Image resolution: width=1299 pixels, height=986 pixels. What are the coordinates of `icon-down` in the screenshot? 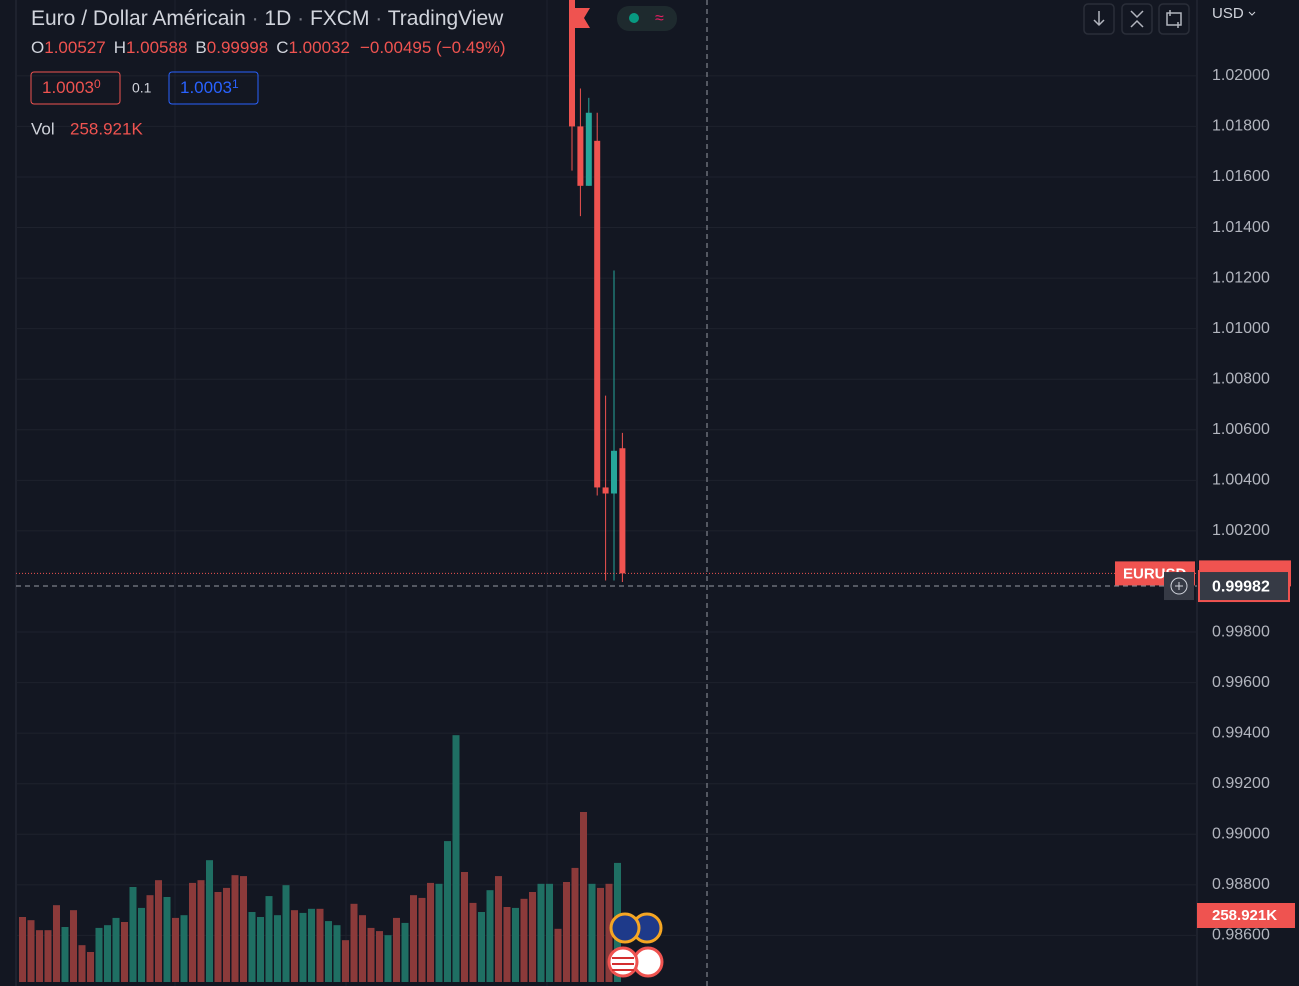 It's located at (1099, 19).